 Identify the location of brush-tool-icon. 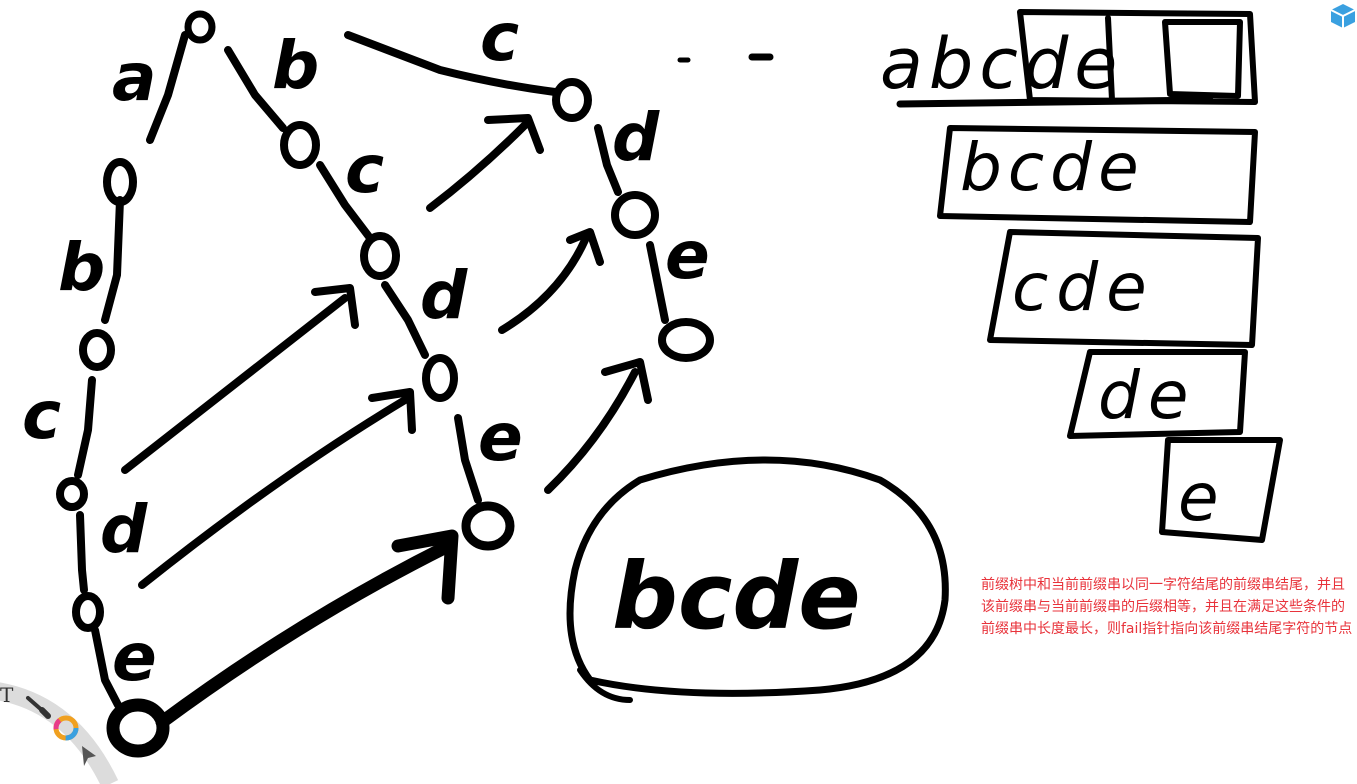
(38, 707).